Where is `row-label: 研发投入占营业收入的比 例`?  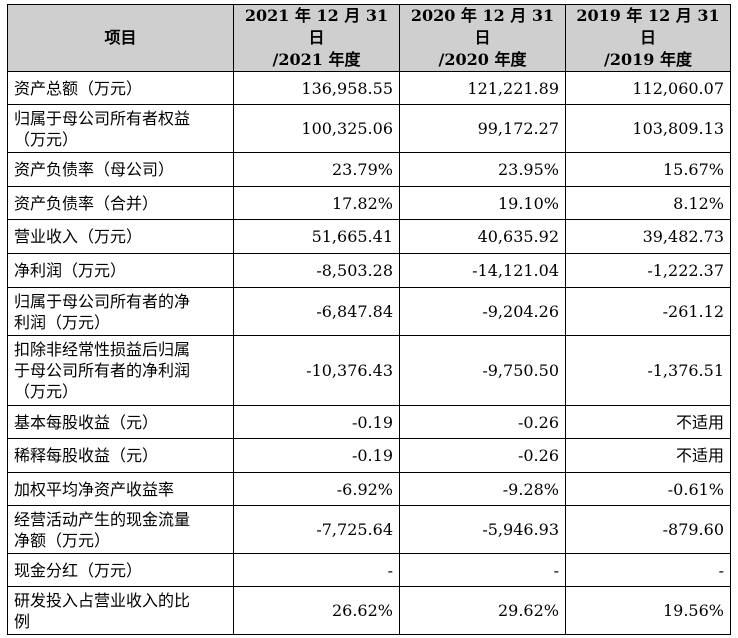
row-label: 研发投入占营业收入的比 例 is located at coordinates (120, 610).